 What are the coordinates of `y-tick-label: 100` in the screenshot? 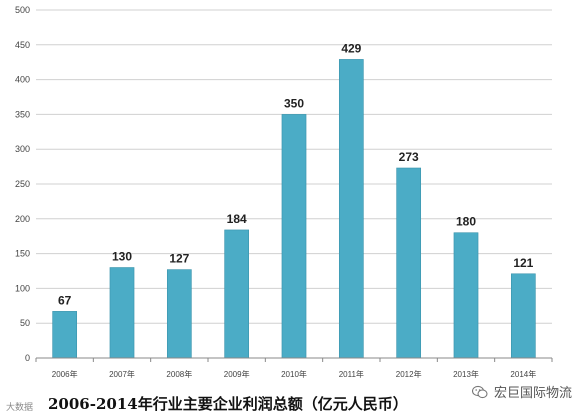 It's located at (22, 288).